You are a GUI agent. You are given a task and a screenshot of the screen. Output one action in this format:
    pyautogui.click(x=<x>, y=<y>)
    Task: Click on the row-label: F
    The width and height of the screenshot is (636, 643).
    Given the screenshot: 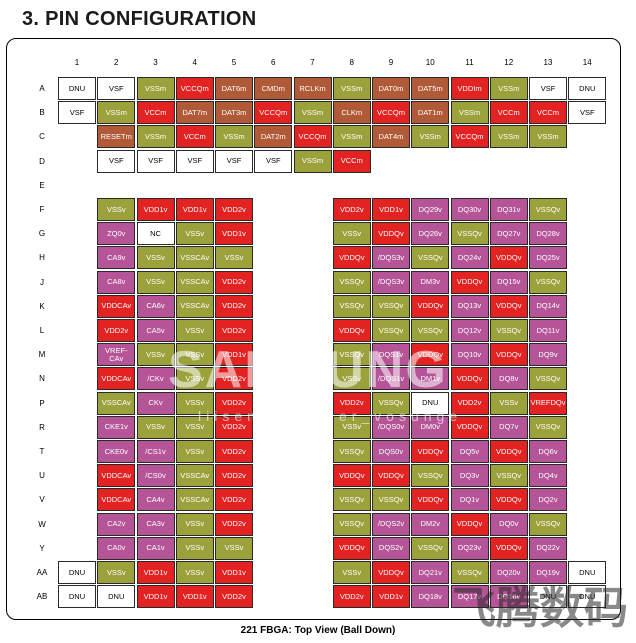 What is the action you would take?
    pyautogui.click(x=42, y=209)
    